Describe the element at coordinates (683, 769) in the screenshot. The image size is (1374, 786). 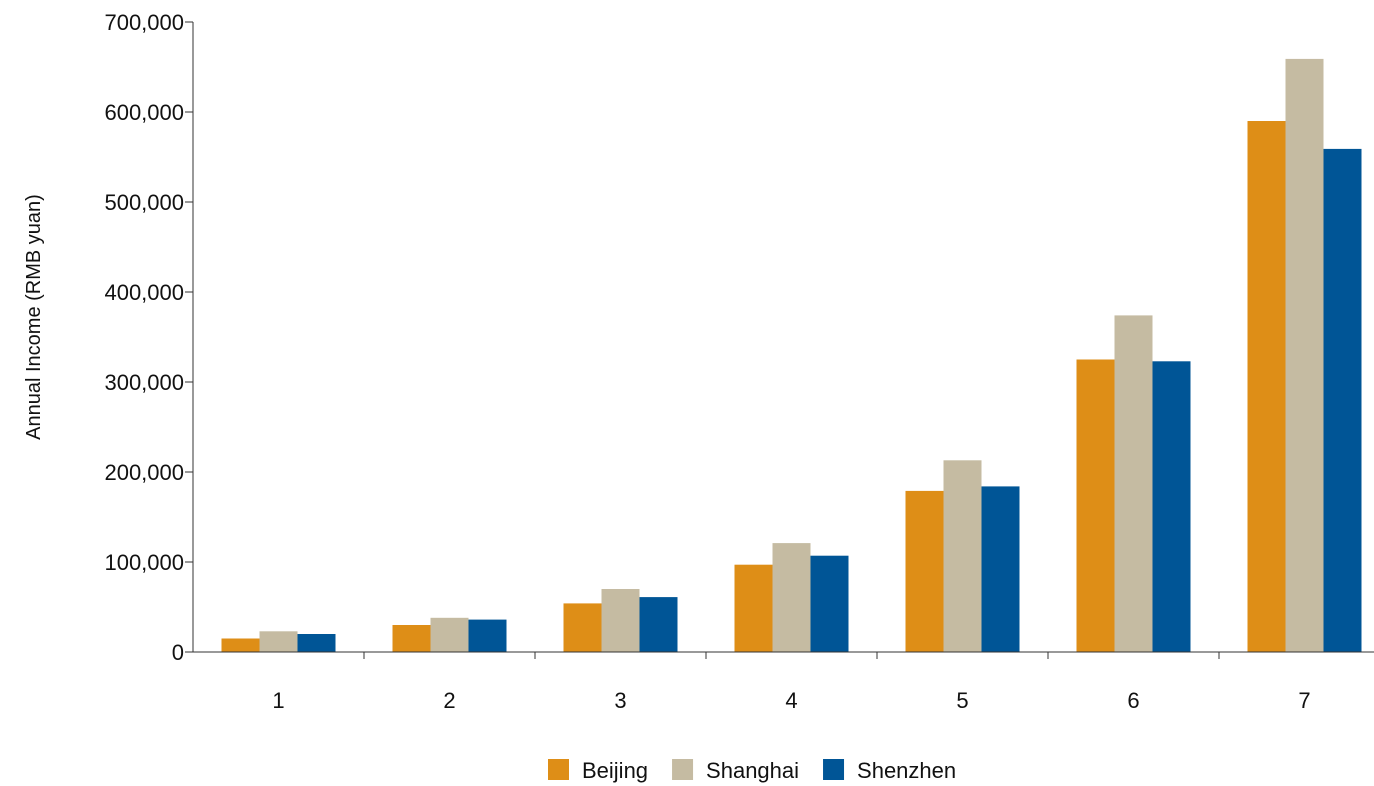
I see `legend-swatch-shanghai` at that location.